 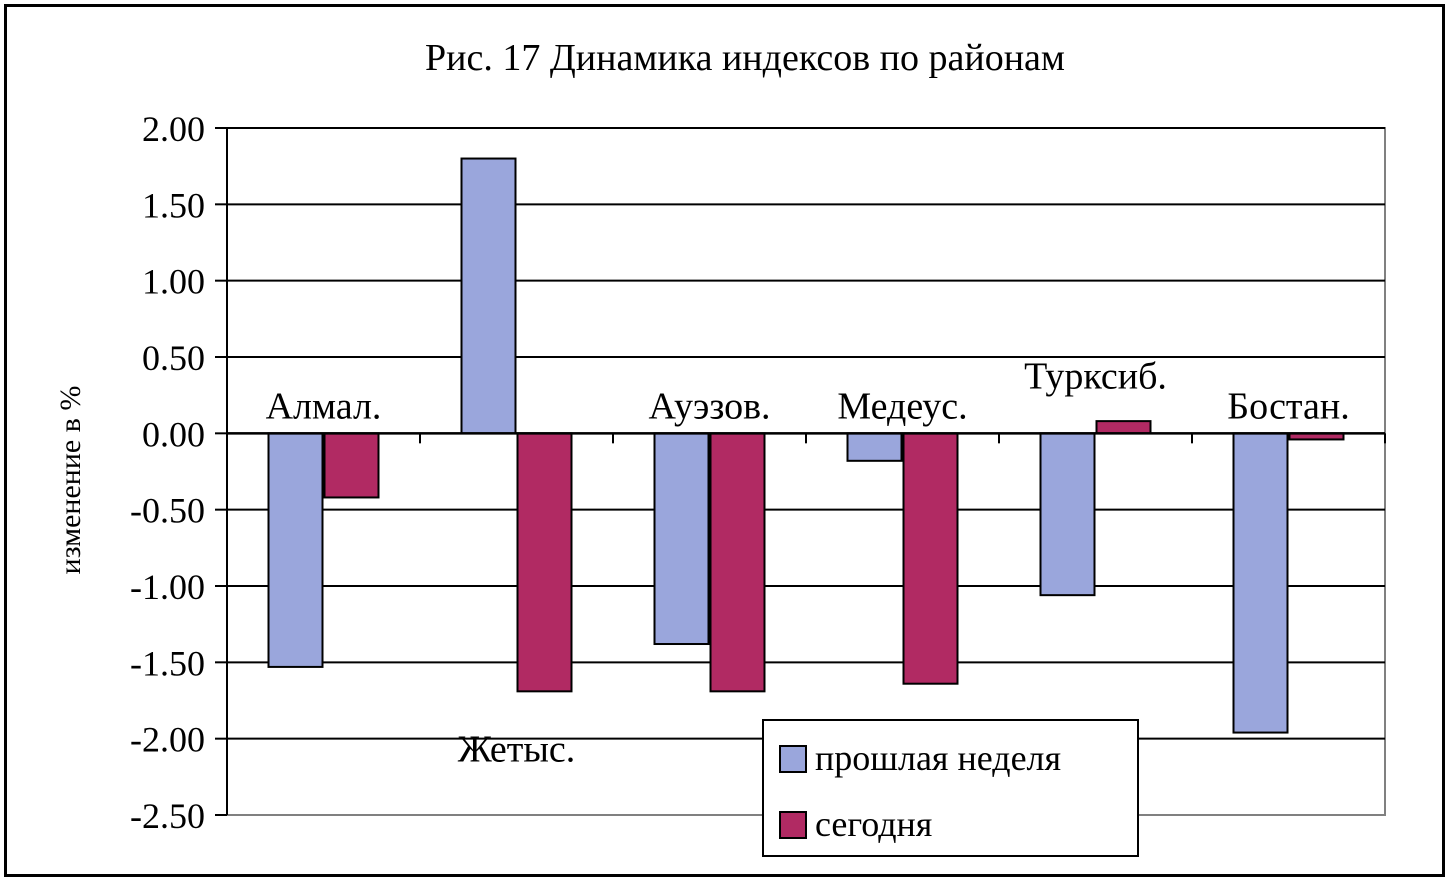 What do you see at coordinates (173, 282) in the screenshot?
I see `y-tick-label: 1.00` at bounding box center [173, 282].